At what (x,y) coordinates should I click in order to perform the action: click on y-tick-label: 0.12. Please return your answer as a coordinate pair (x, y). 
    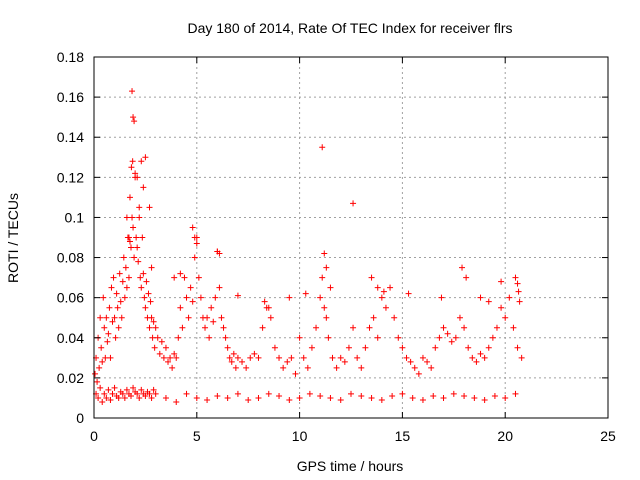
    Looking at the image, I should click on (70, 177).